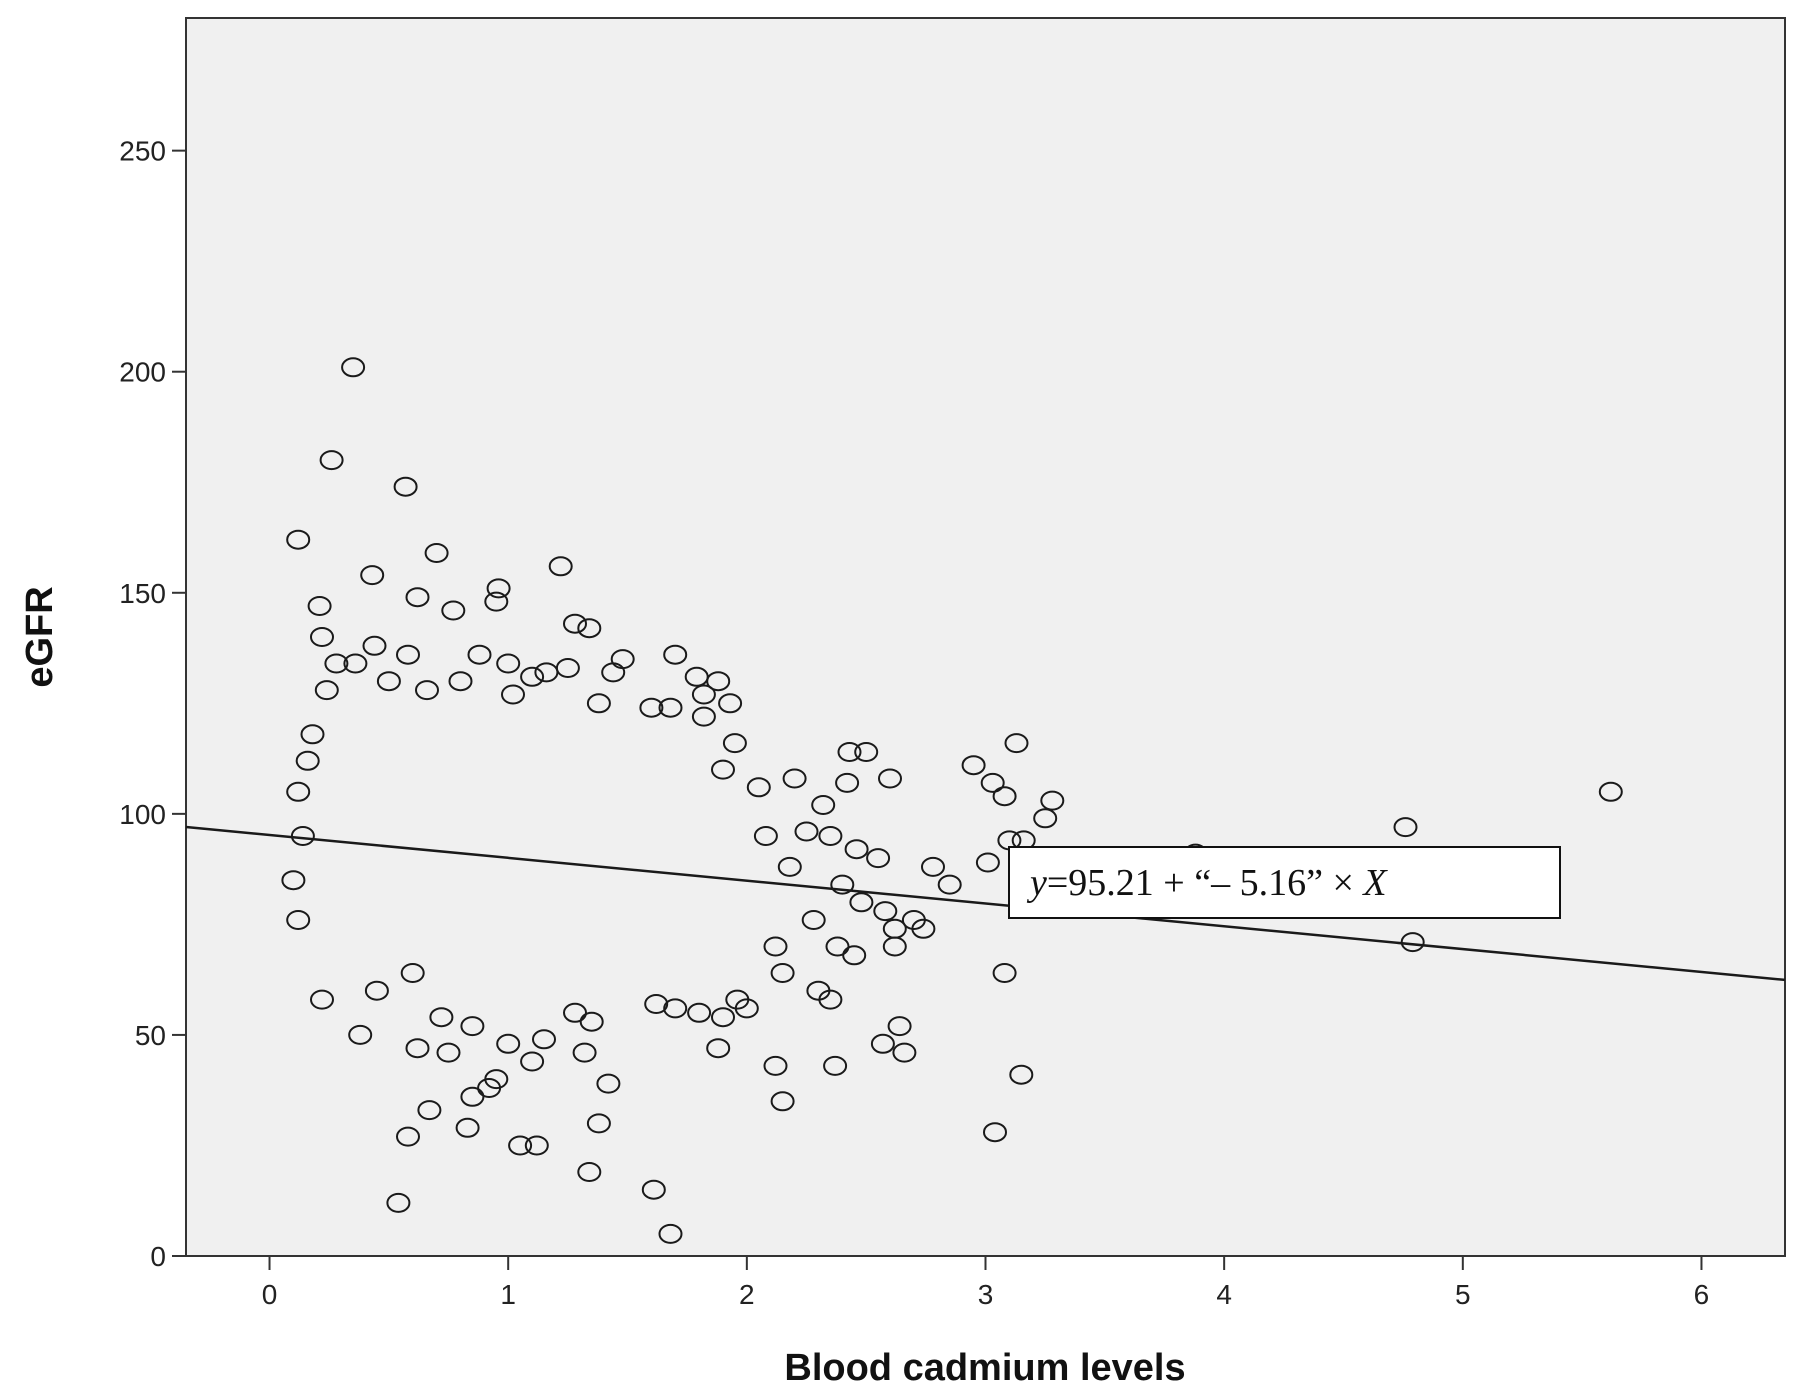 This screenshot has height=1389, width=1805. Describe the element at coordinates (142, 372) in the screenshot. I see `y-tick-label: 200` at that location.